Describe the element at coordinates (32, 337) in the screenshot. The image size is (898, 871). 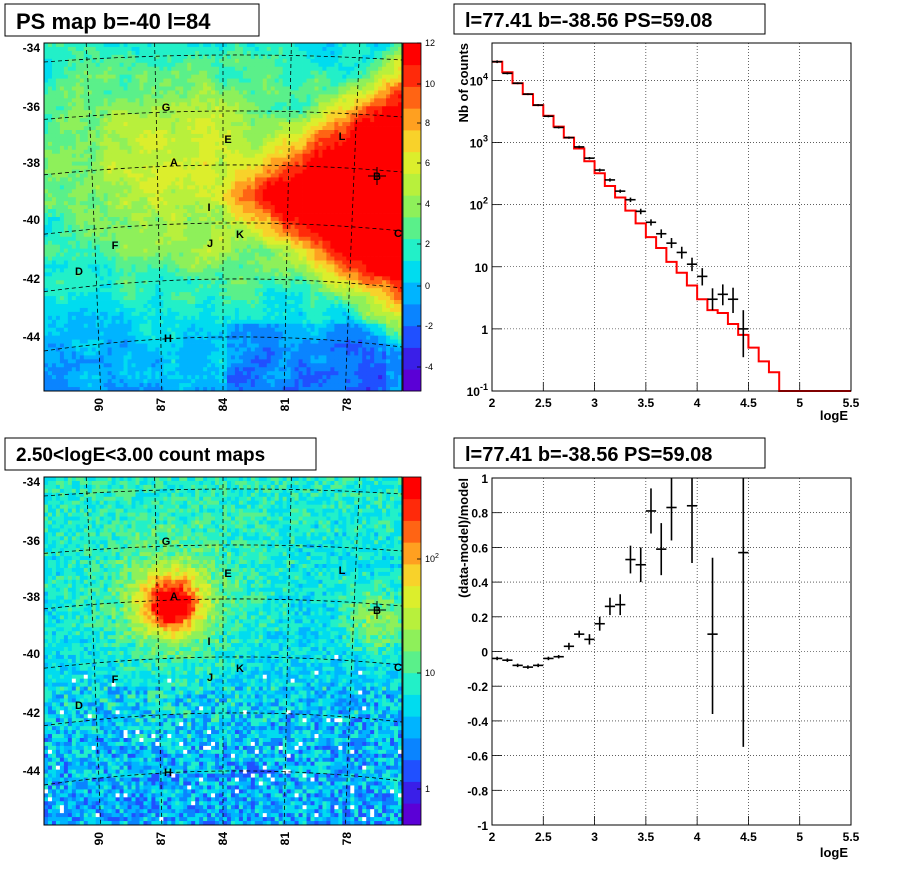
I see `map-y-tick-label: -44` at that location.